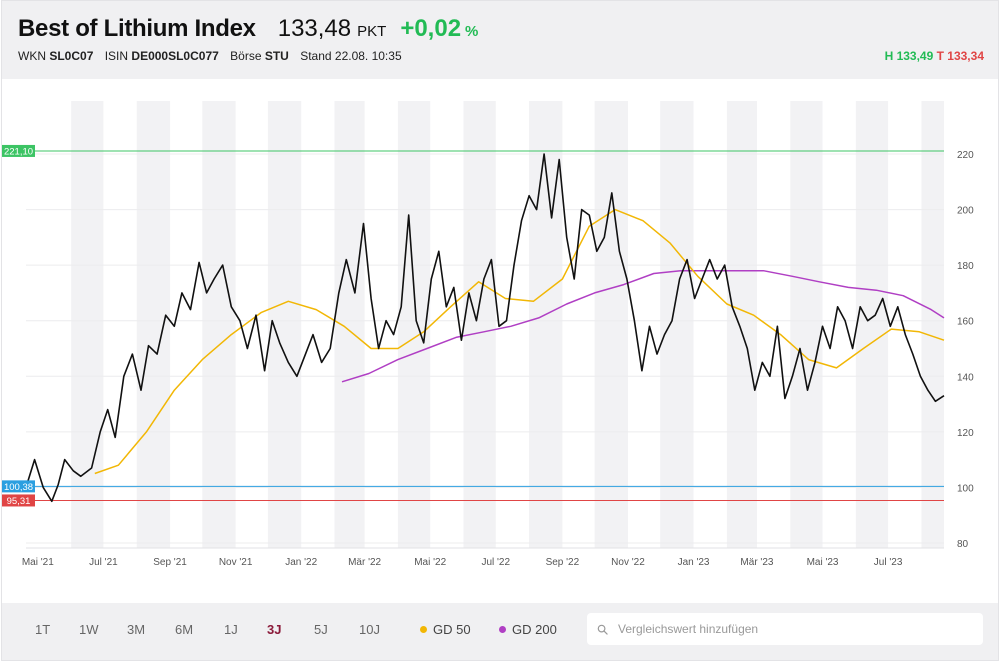 The image size is (1000, 661). What do you see at coordinates (236, 562) in the screenshot?
I see `x-tick-label: Nov '21` at bounding box center [236, 562].